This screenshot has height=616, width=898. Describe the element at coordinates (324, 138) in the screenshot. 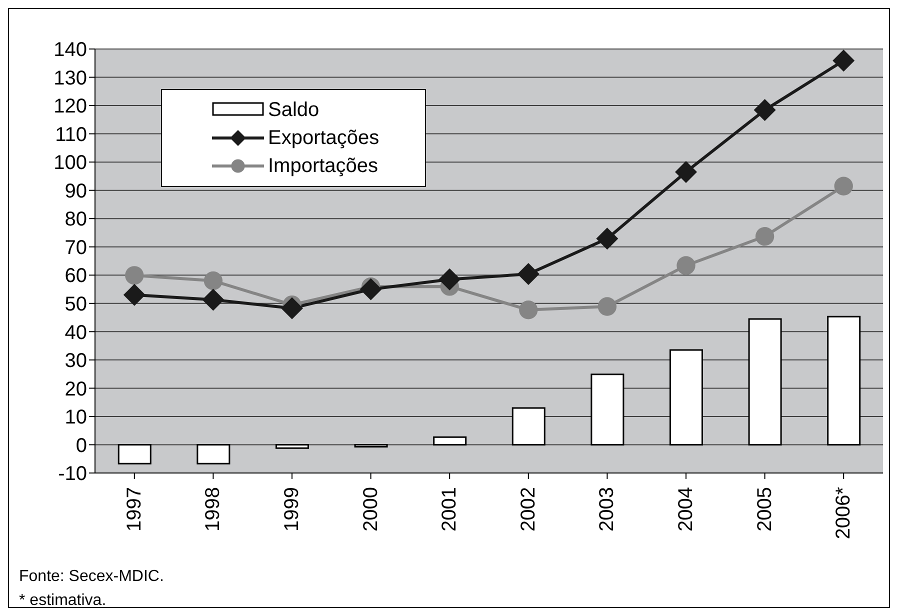

I see `legend-label: Exportações` at that location.